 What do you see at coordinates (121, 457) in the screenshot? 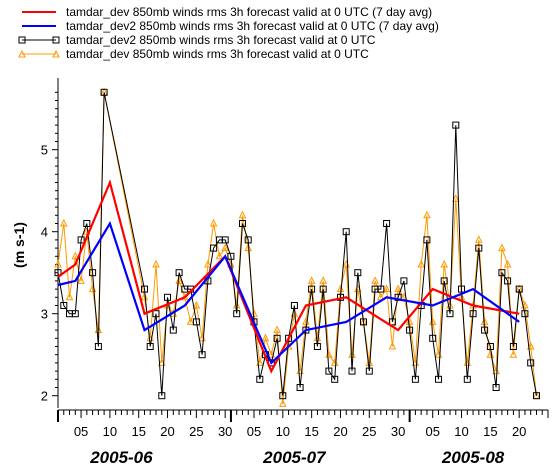
I see `x-month-label: 2005-06` at bounding box center [121, 457].